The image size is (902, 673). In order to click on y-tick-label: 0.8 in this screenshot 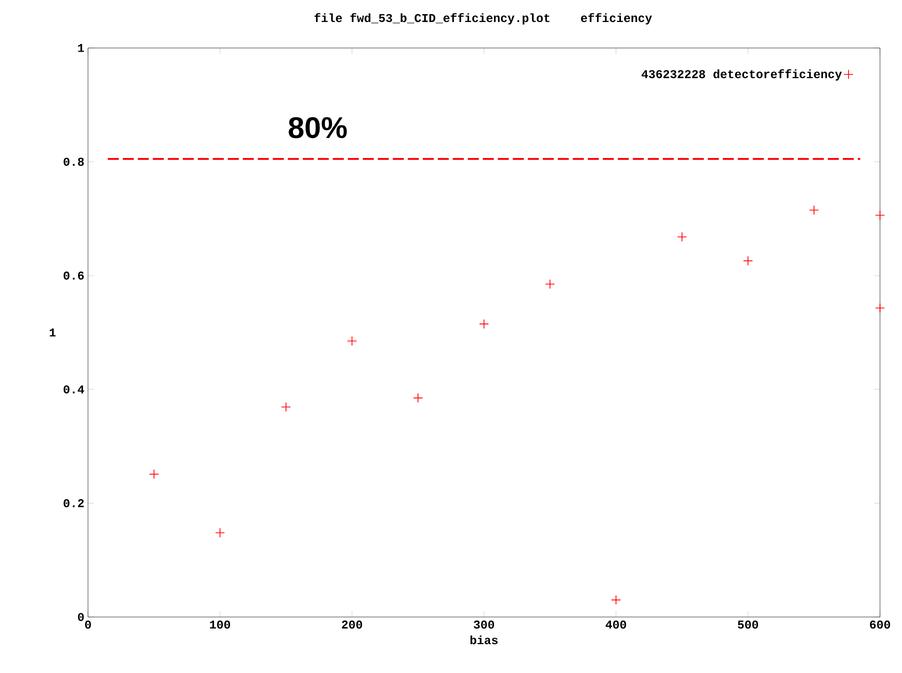, I will do `click(74, 162)`.